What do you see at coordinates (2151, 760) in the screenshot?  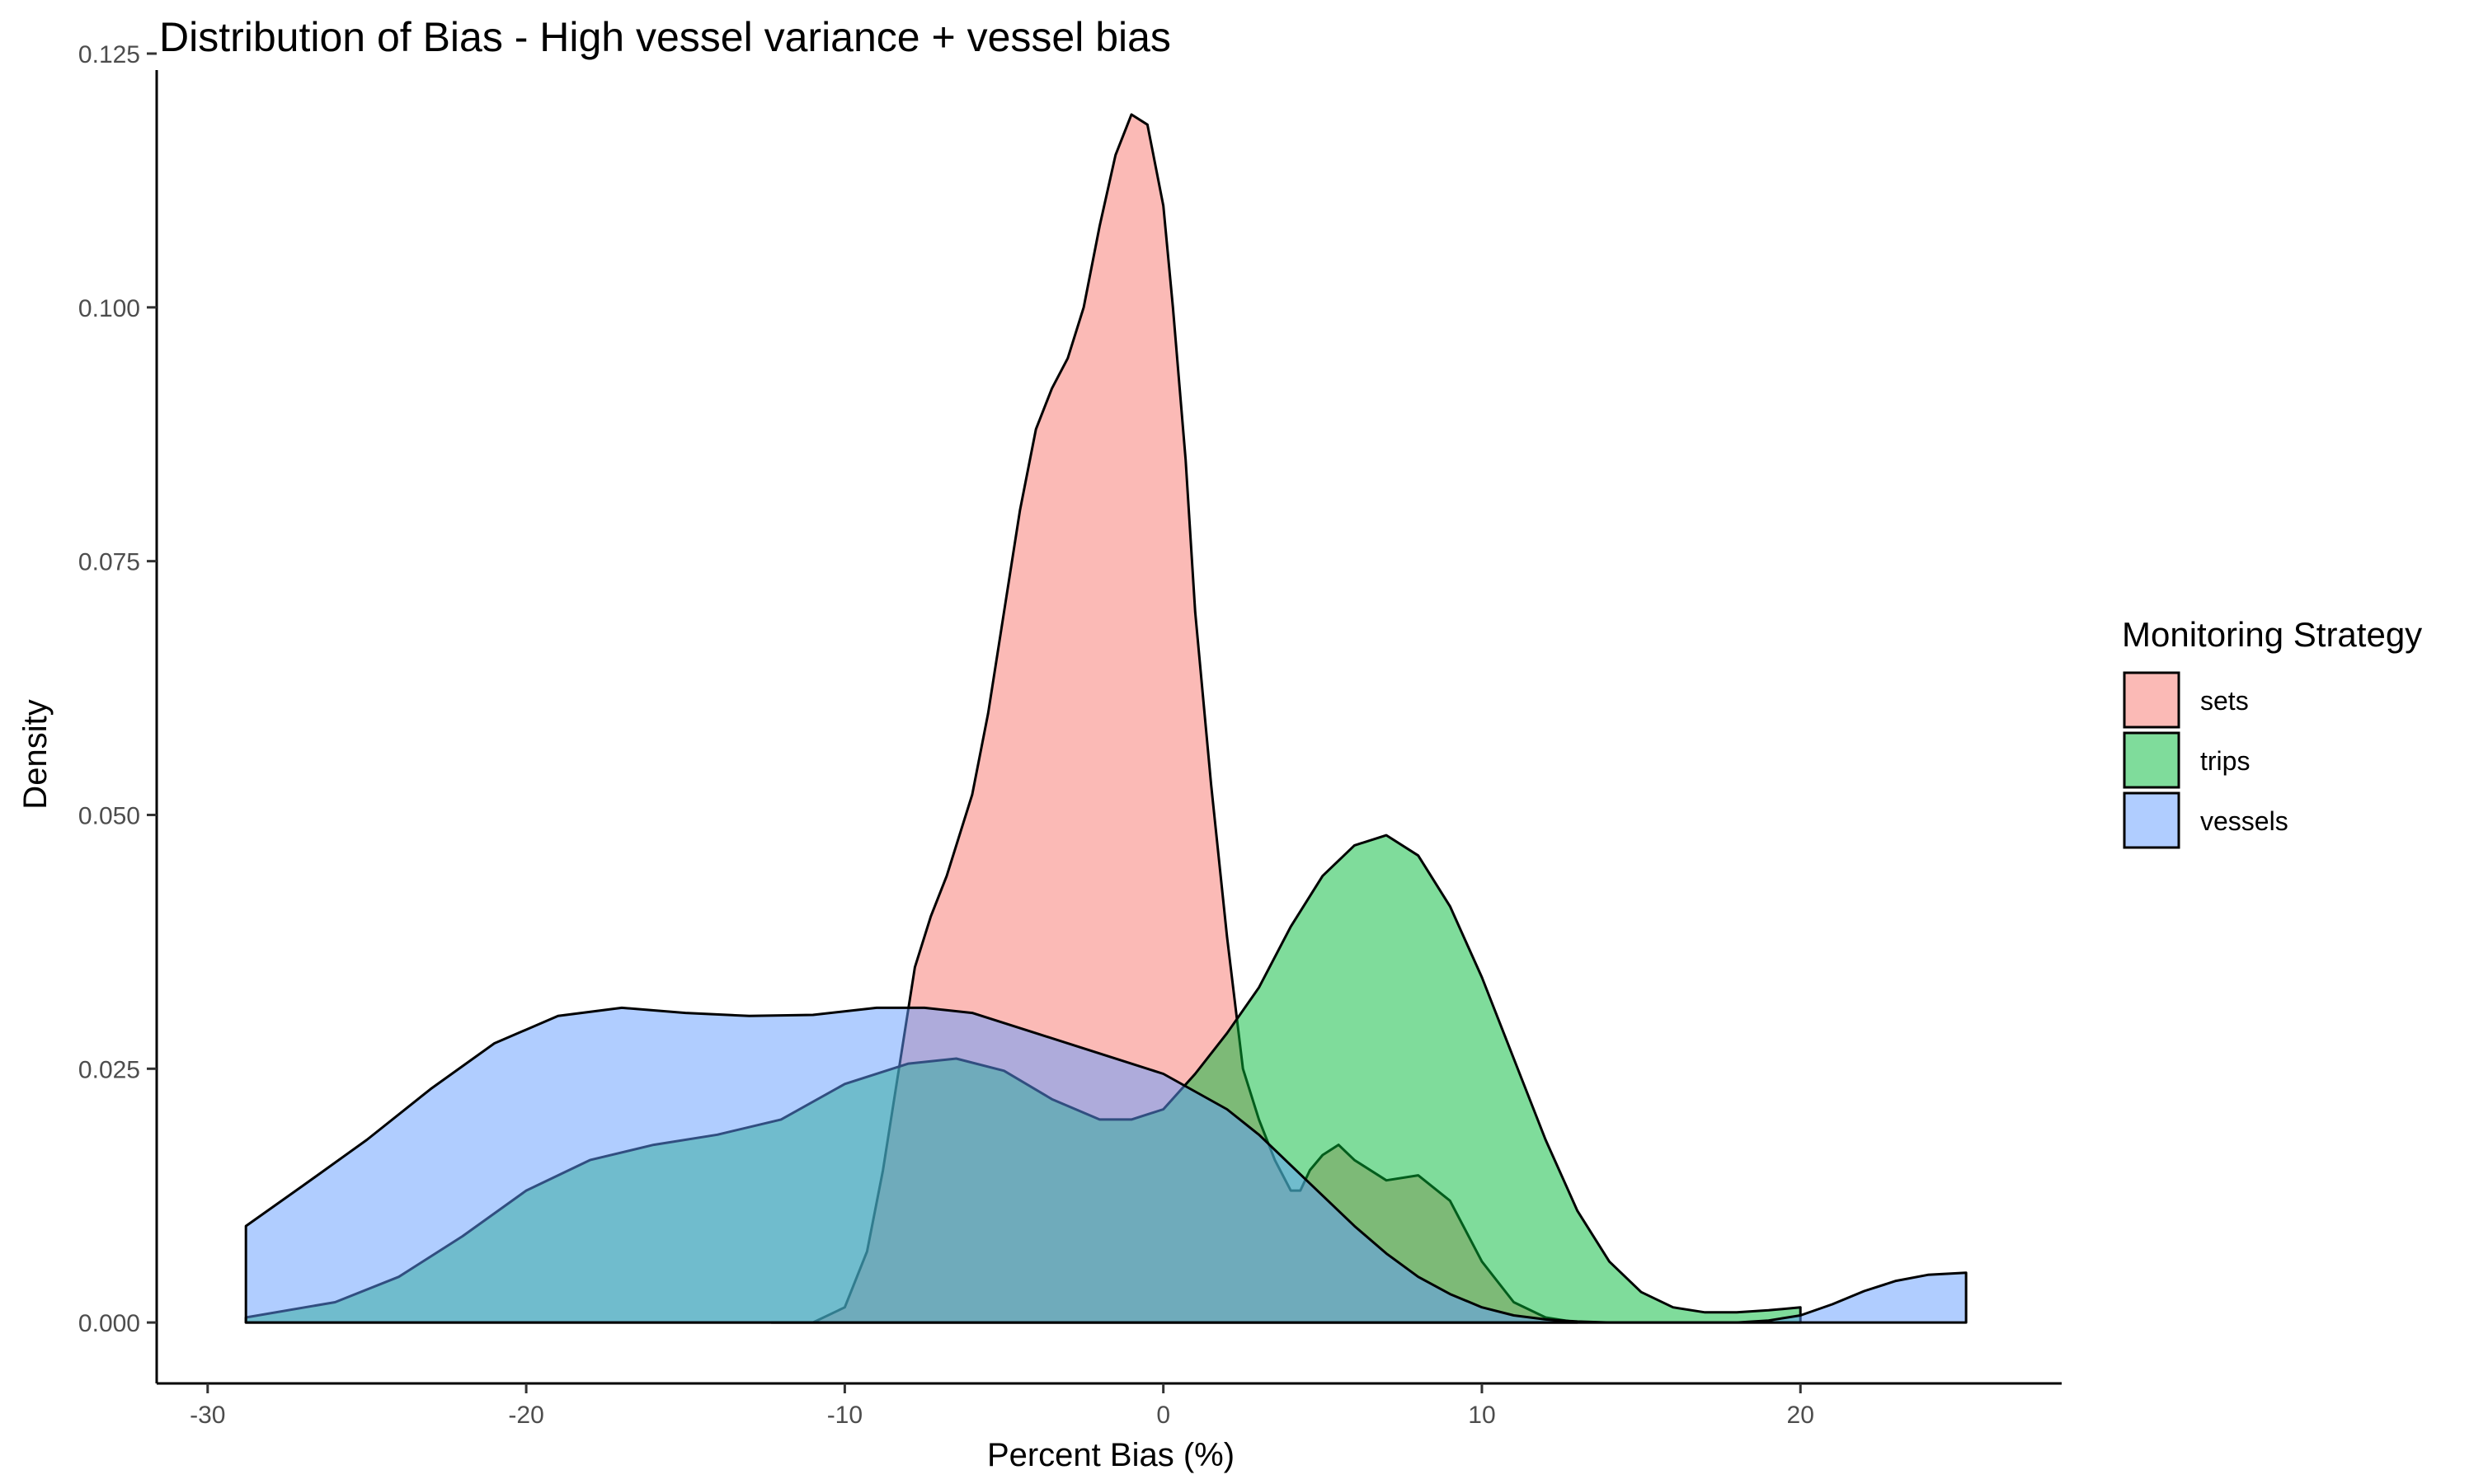 I see `legend-key-trips` at bounding box center [2151, 760].